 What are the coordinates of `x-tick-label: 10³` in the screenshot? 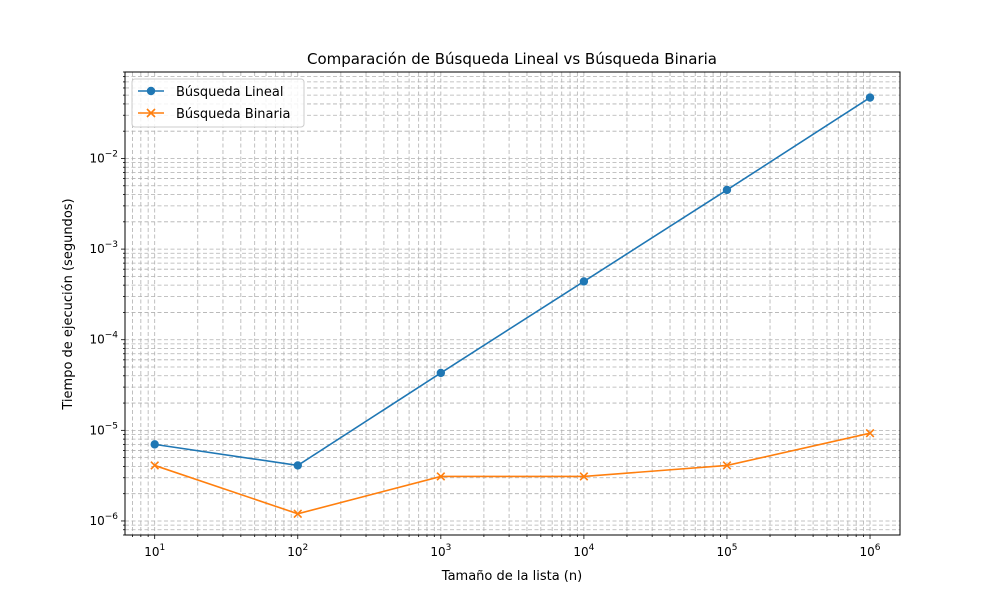 It's located at (440, 551).